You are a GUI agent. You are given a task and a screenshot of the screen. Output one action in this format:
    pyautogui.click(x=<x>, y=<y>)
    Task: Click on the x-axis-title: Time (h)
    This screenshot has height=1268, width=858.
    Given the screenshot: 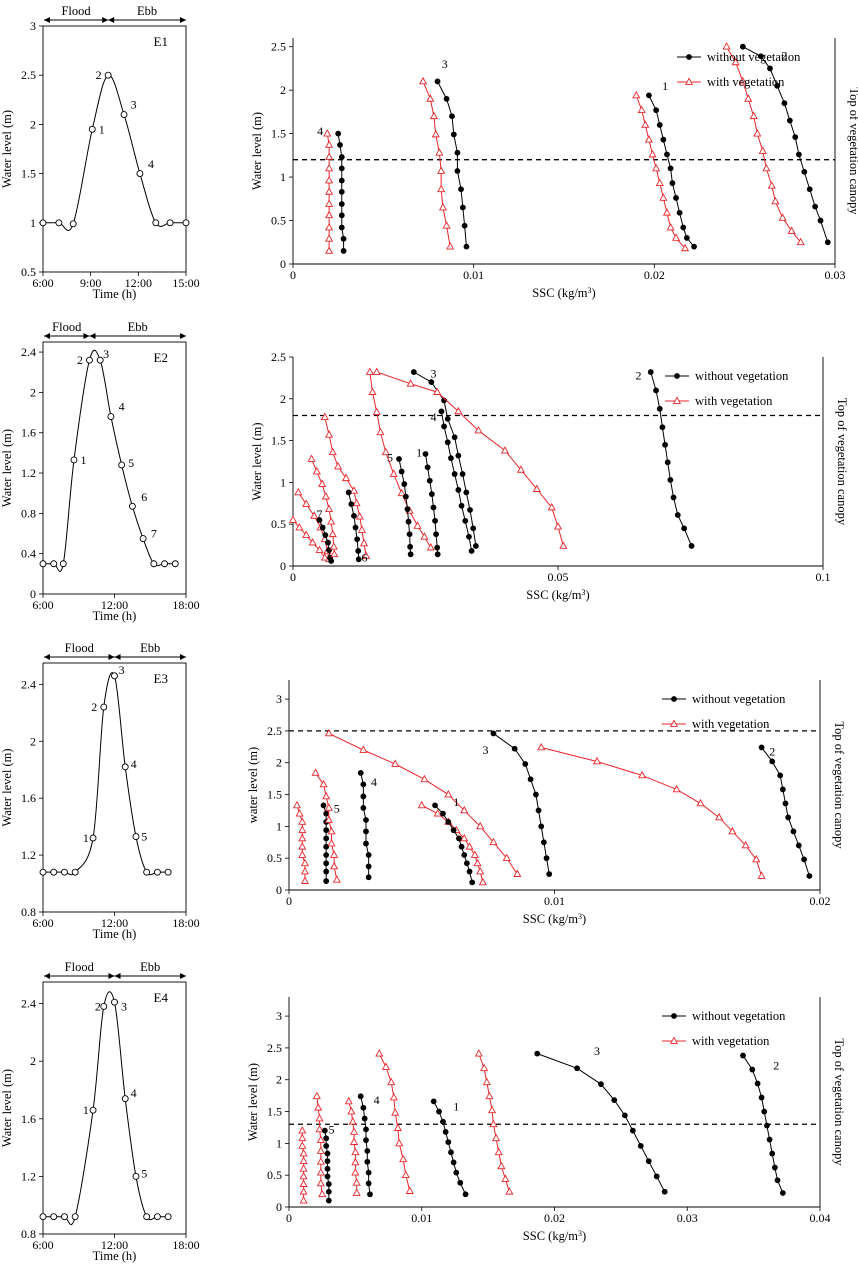 What is the action you would take?
    pyautogui.click(x=115, y=1256)
    